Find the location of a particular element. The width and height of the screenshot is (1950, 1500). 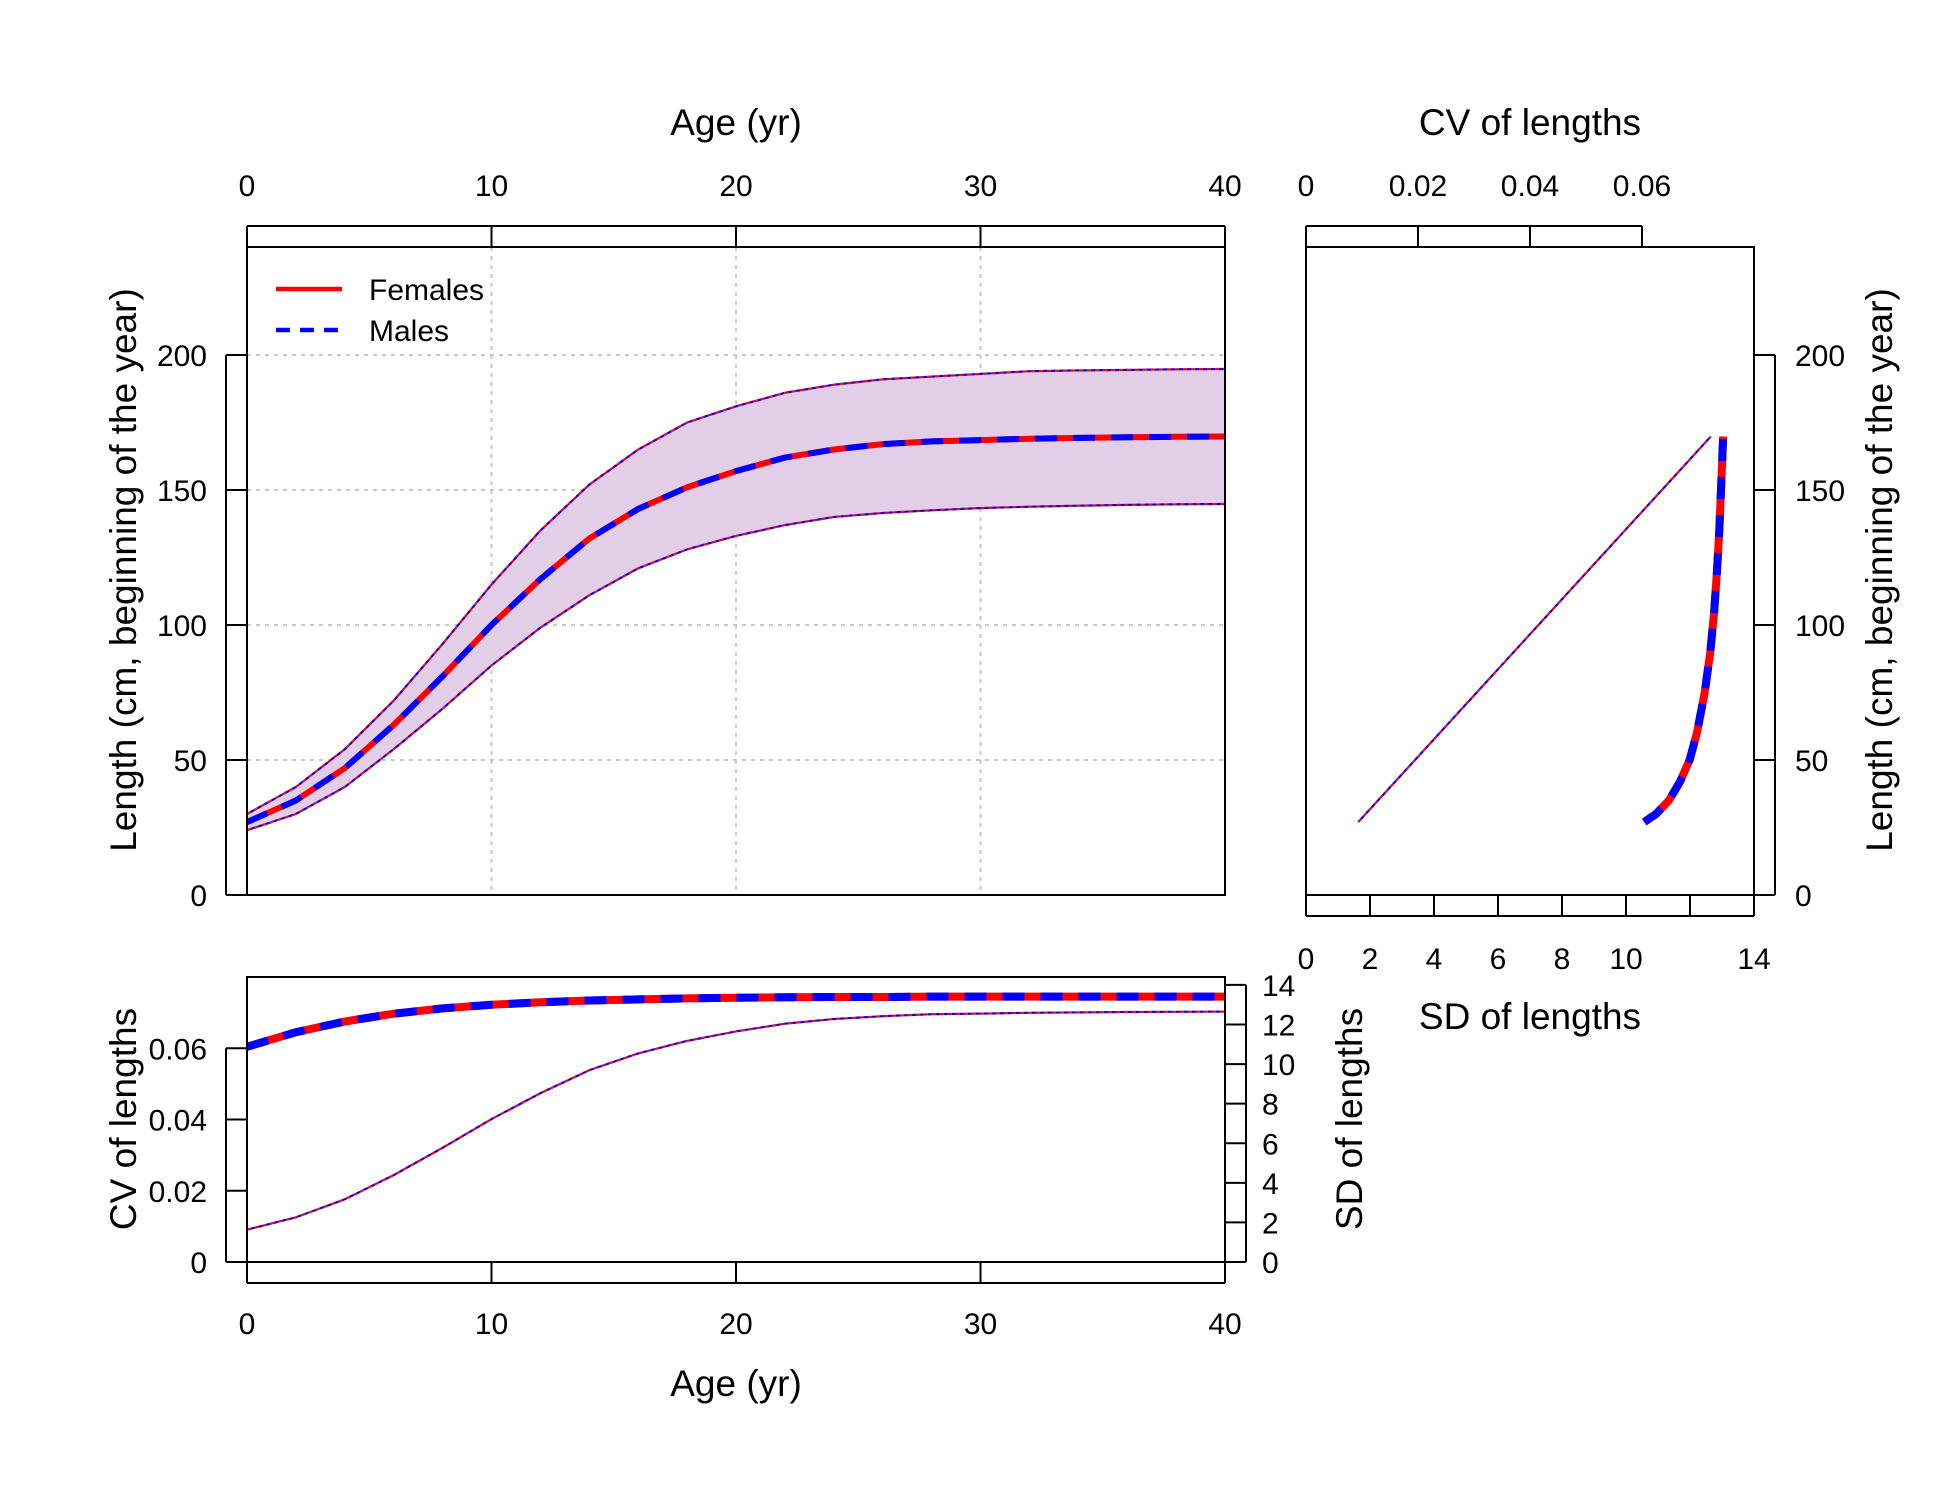

legend: Females Males is located at coordinates (380, 311).